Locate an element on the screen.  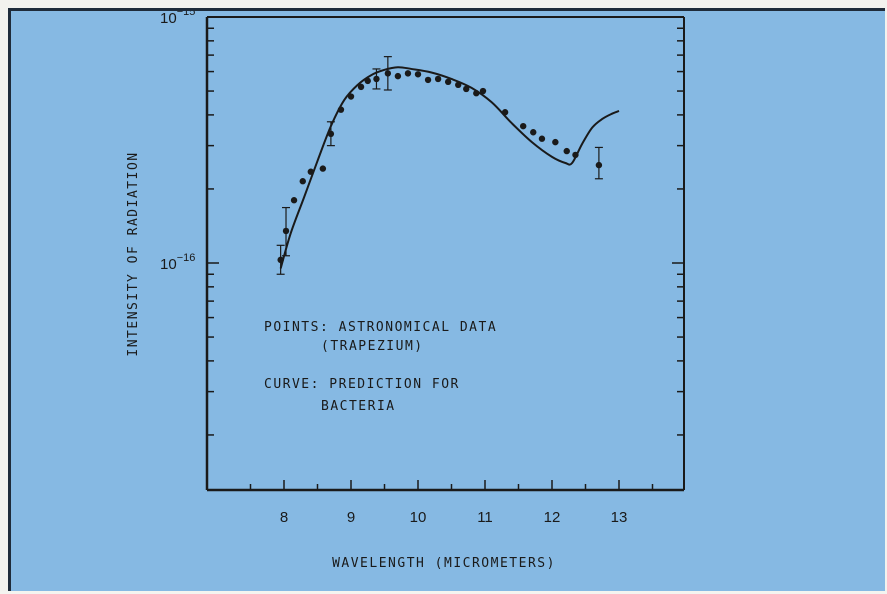
prediction-curve is located at coordinates (449, 167).